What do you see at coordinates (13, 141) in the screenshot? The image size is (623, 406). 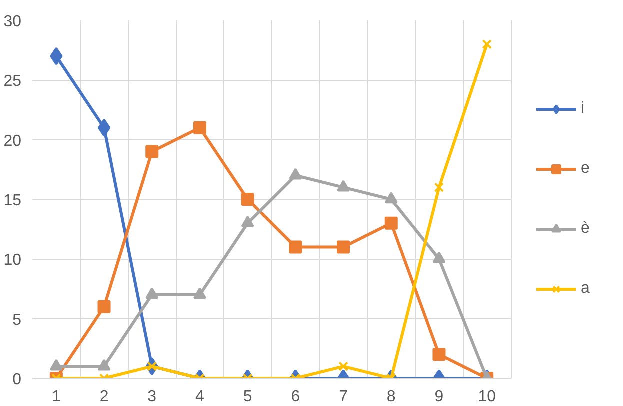 I see `y-tick-label: 20` at bounding box center [13, 141].